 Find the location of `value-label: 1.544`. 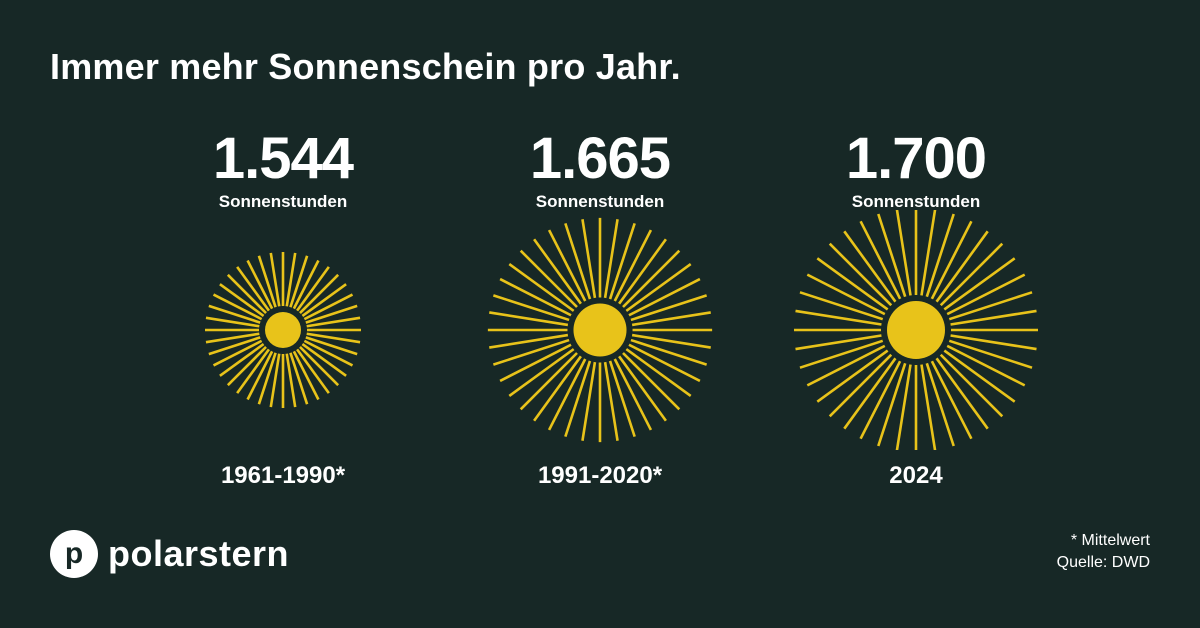

value-label: 1.544 is located at coordinates (283, 158).